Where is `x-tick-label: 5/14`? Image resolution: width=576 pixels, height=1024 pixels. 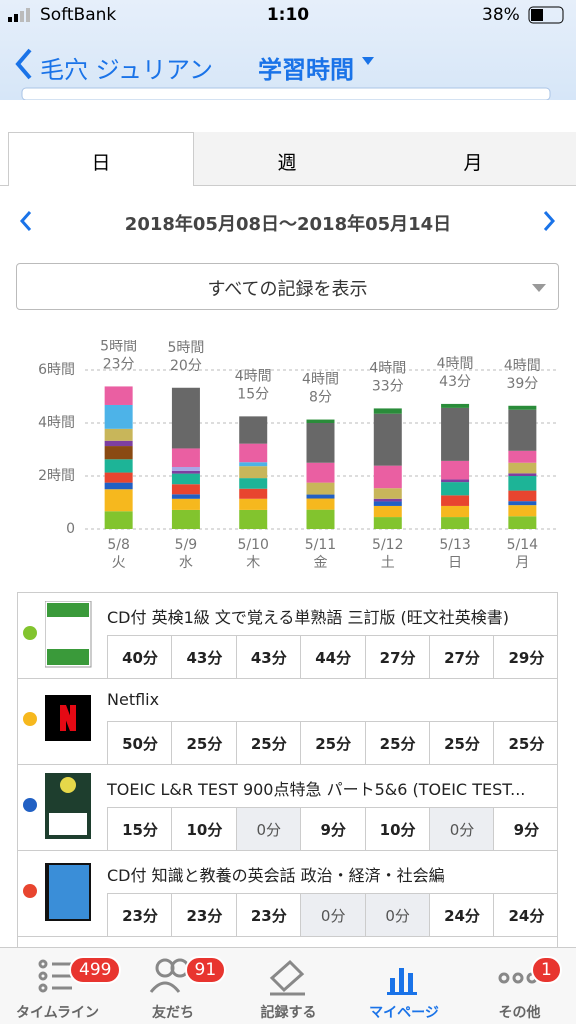
x-tick-label: 5/14 is located at coordinates (523, 545).